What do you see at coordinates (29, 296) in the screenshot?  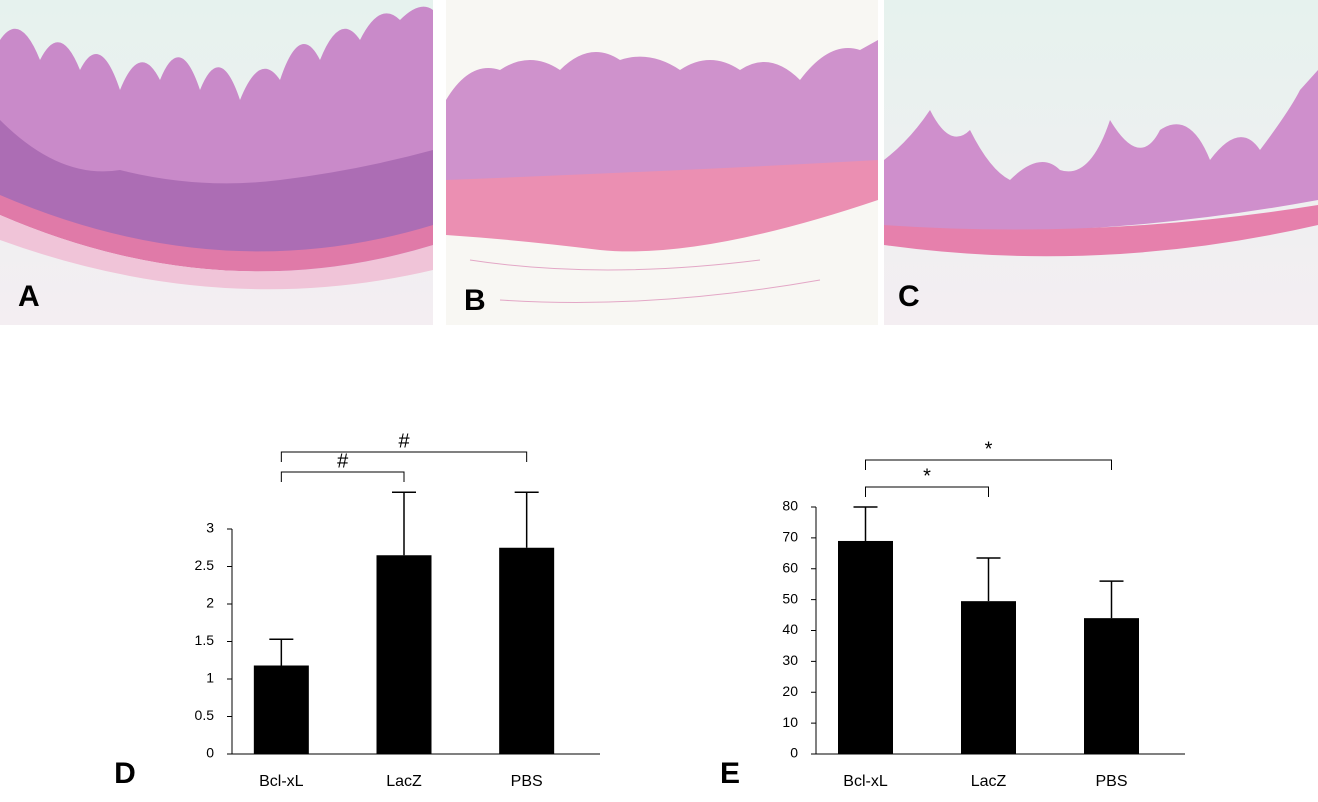 I see `panel-label: A` at bounding box center [29, 296].